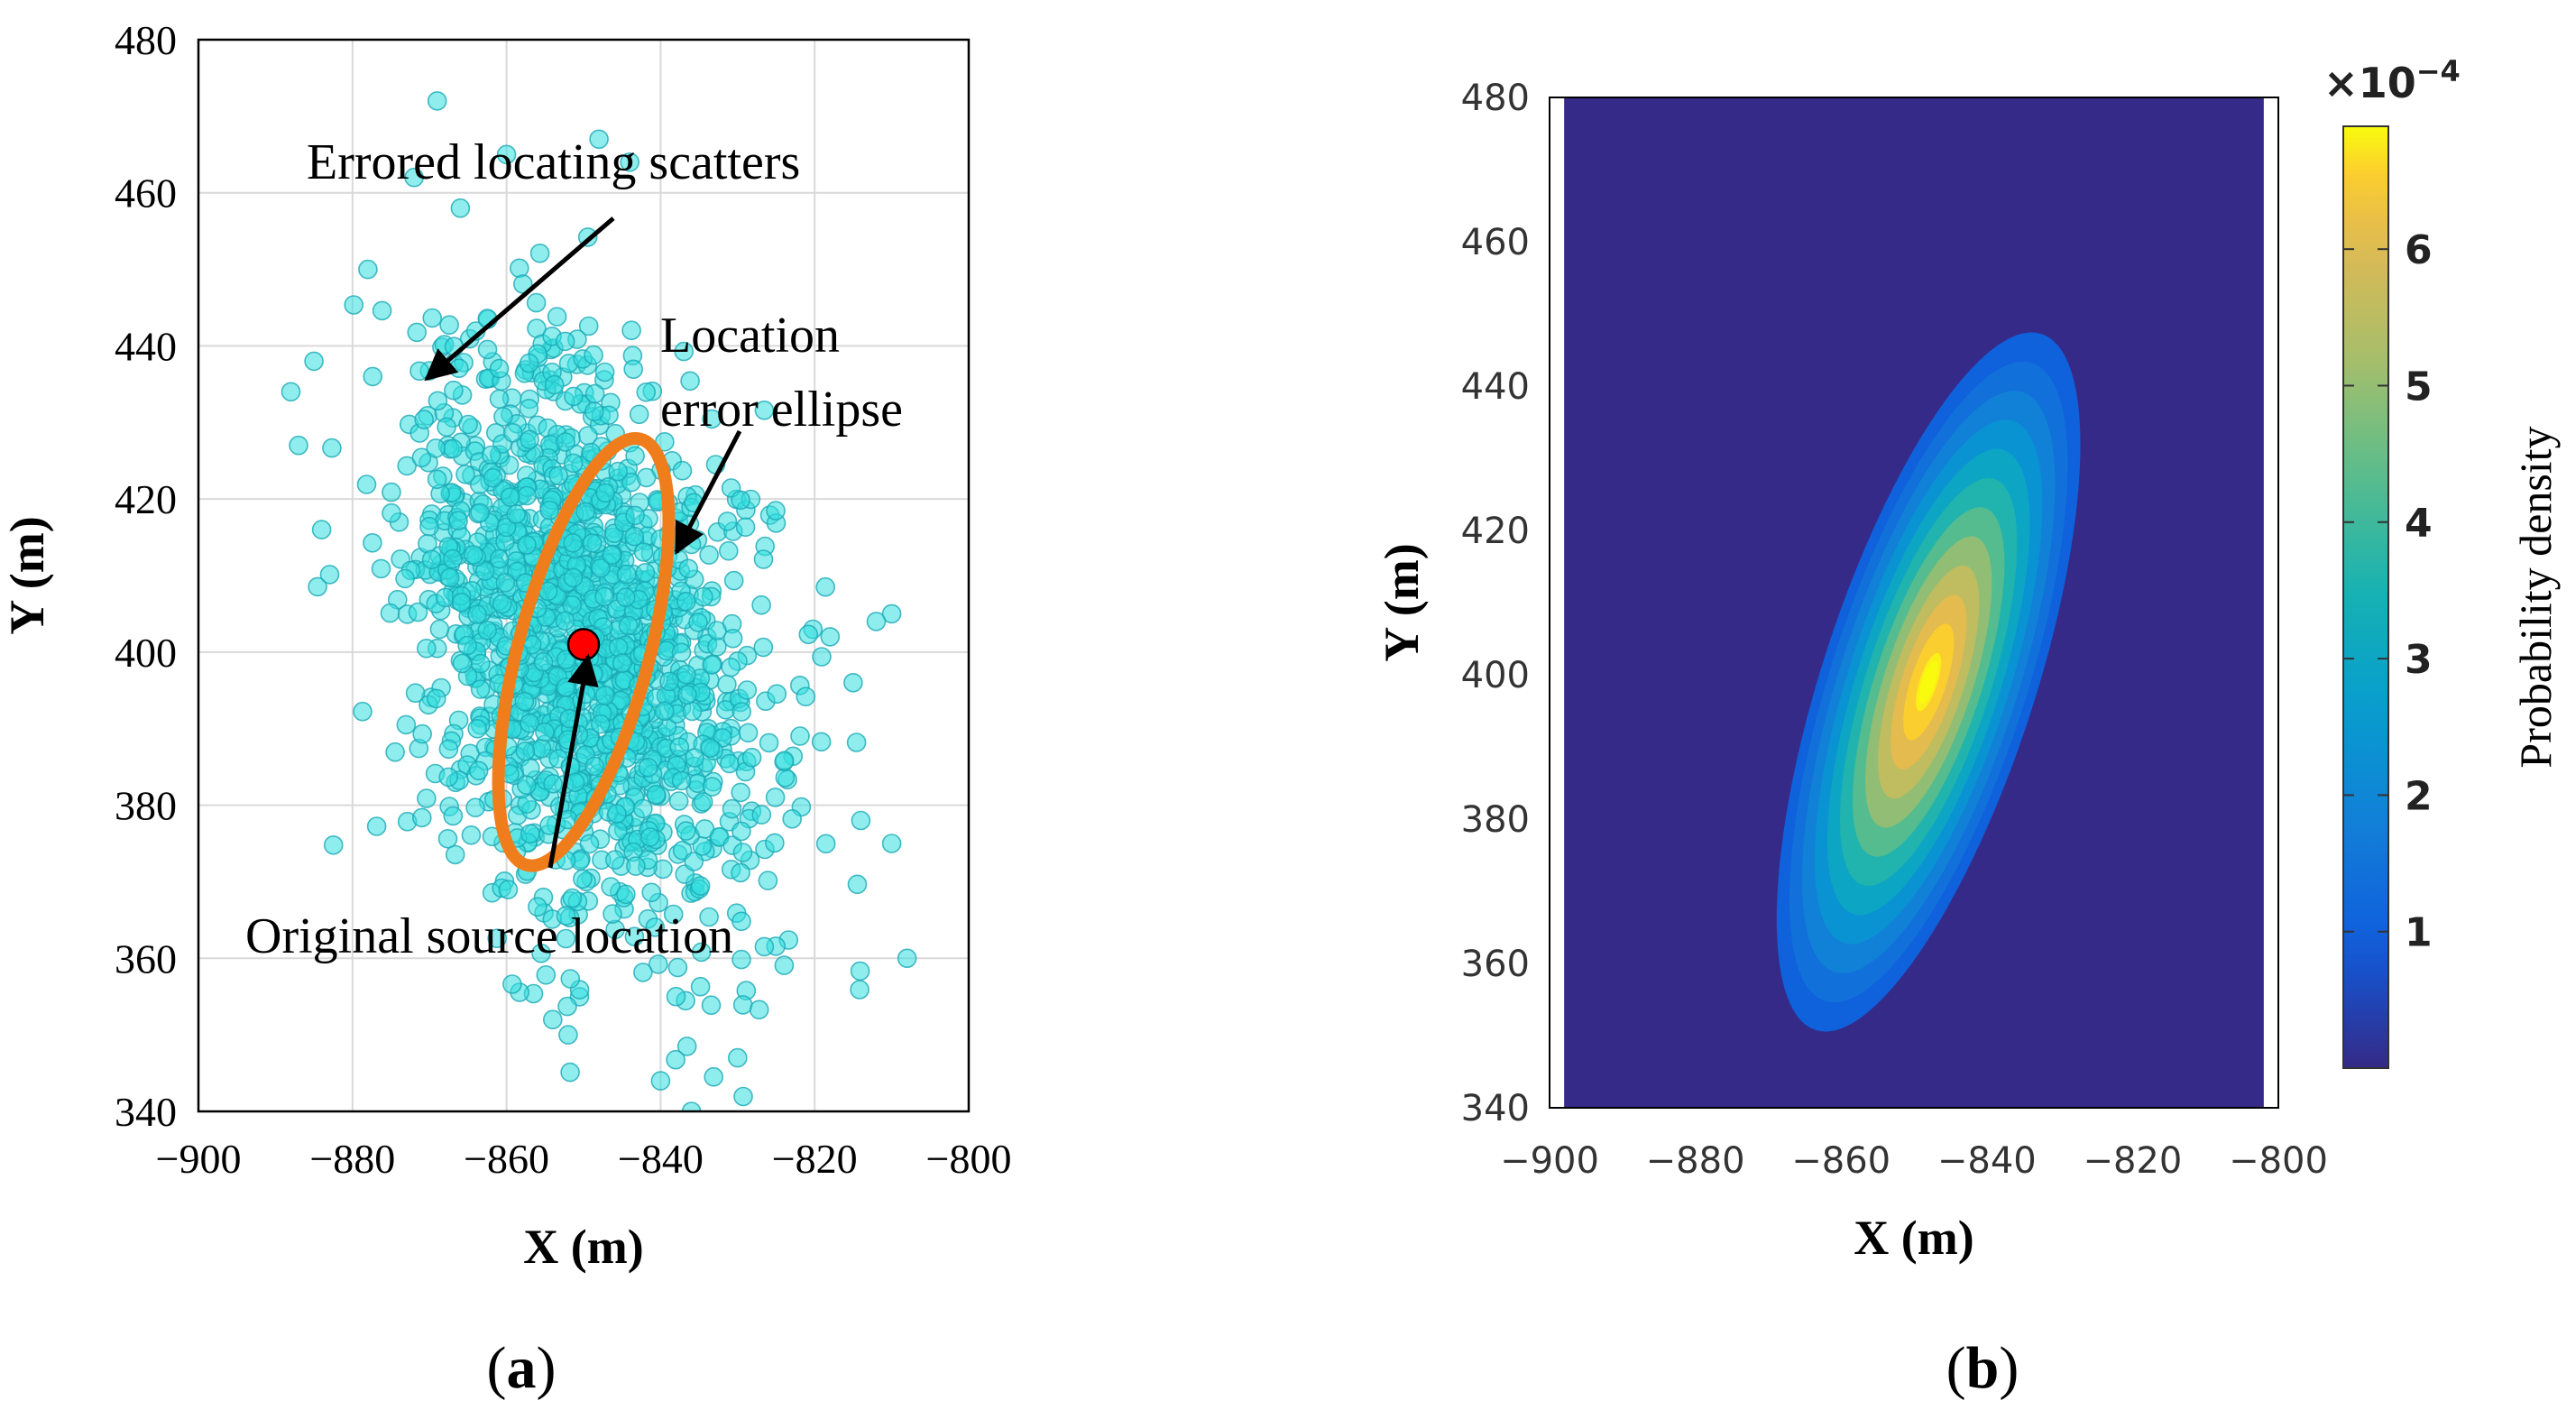 This screenshot has height=1410, width=2576. Describe the element at coordinates (1913, 1238) in the screenshot. I see `panel-b-x-axis-label: X (m)` at that location.